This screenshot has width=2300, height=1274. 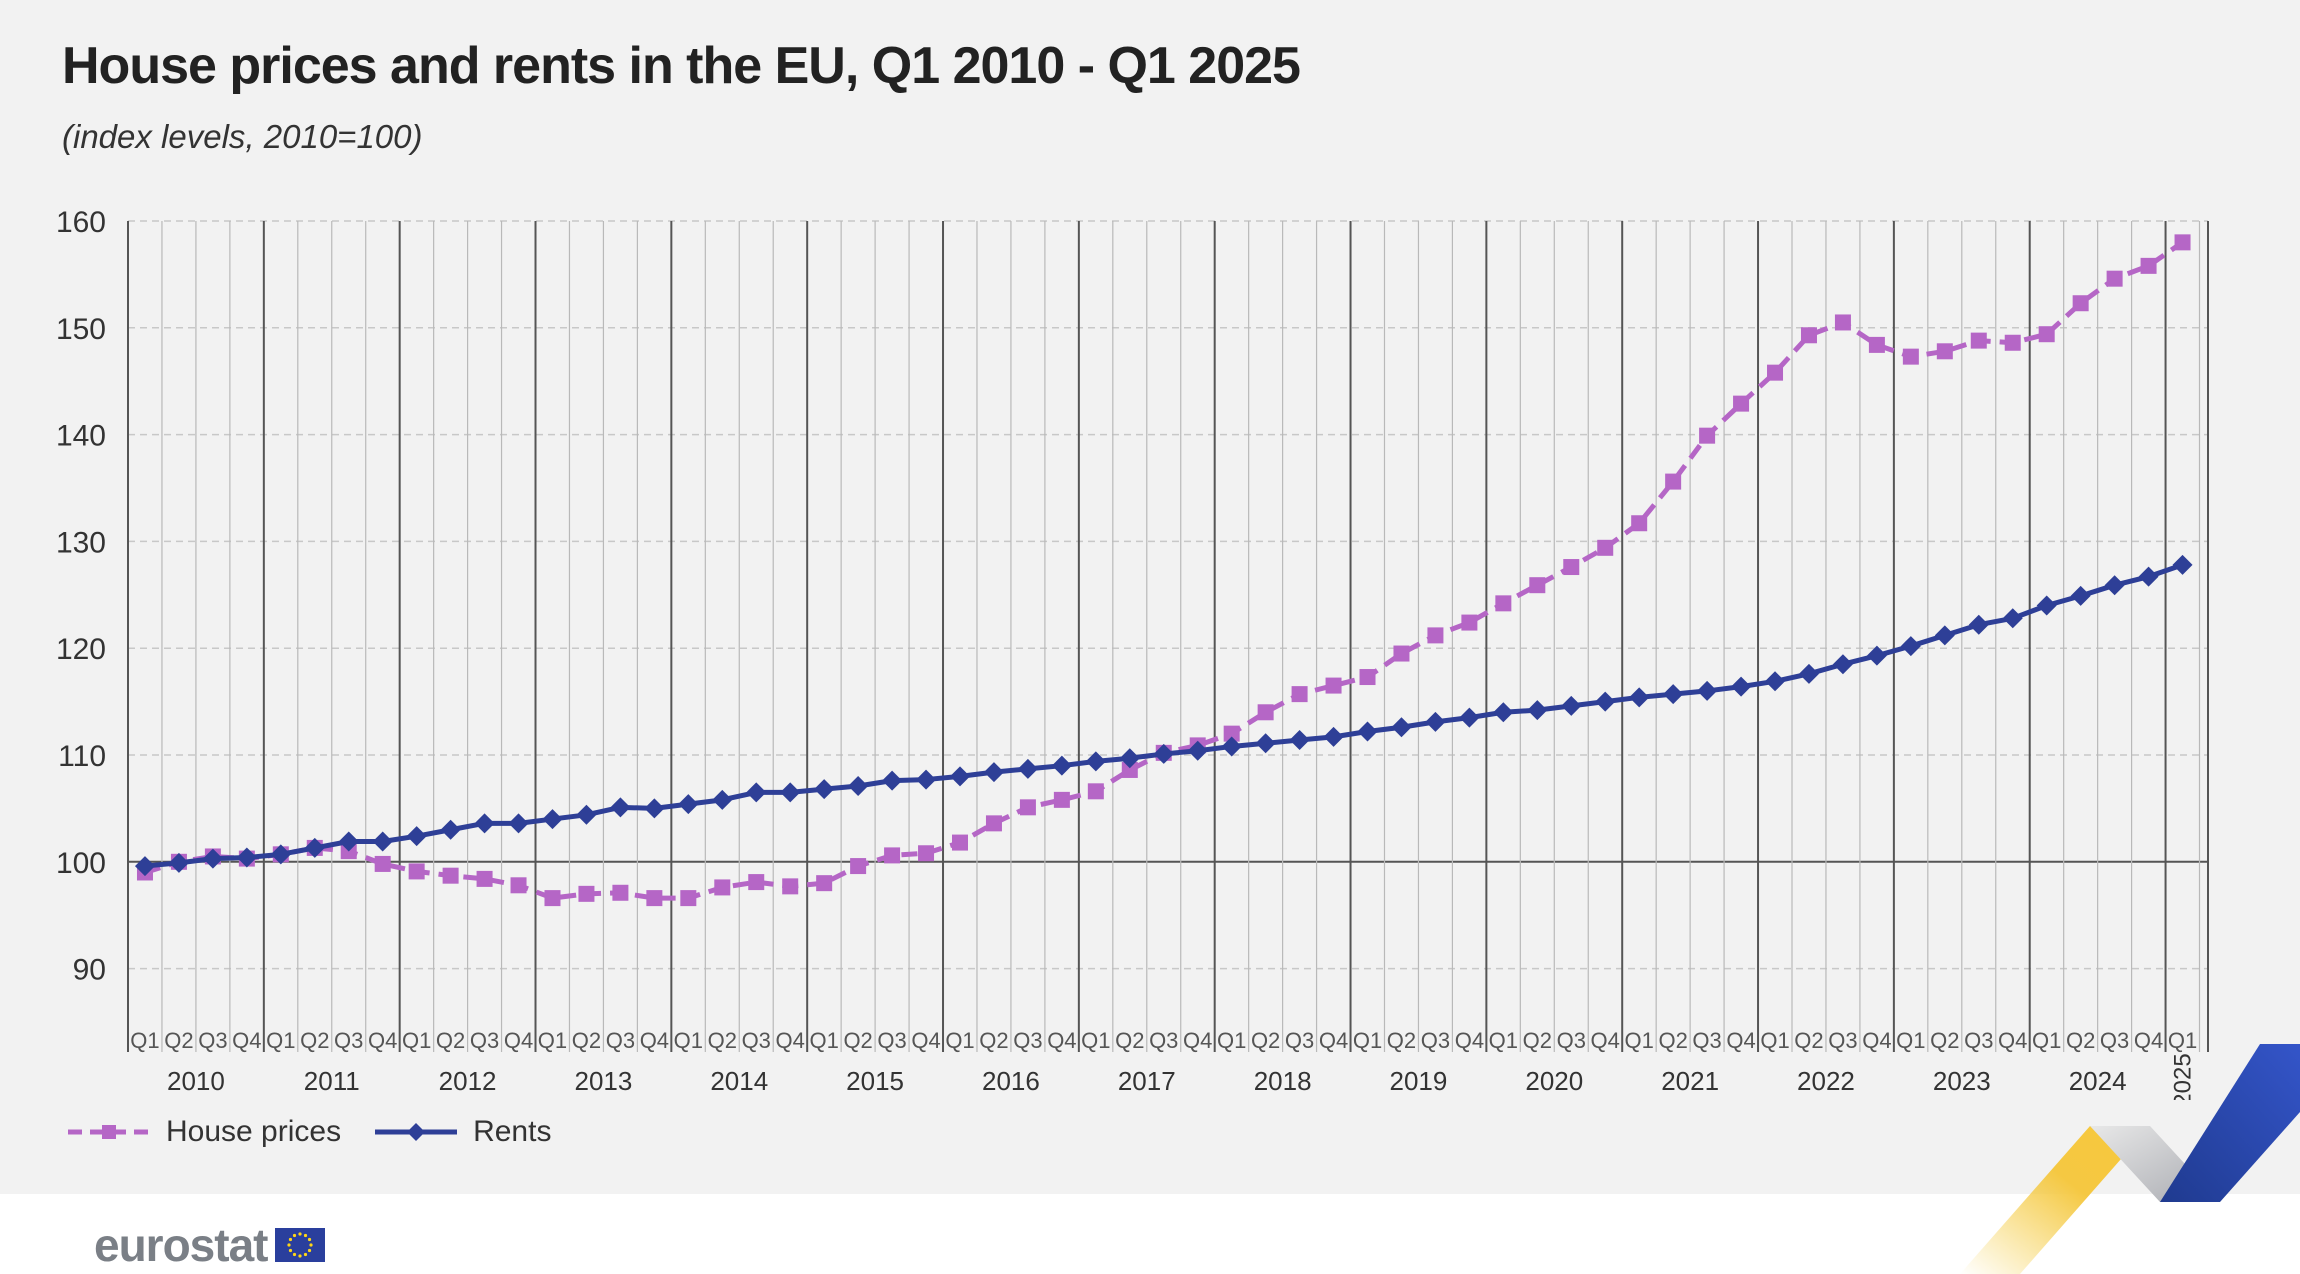 I want to click on year-tick-label: 2024, so click(x=2098, y=1081).